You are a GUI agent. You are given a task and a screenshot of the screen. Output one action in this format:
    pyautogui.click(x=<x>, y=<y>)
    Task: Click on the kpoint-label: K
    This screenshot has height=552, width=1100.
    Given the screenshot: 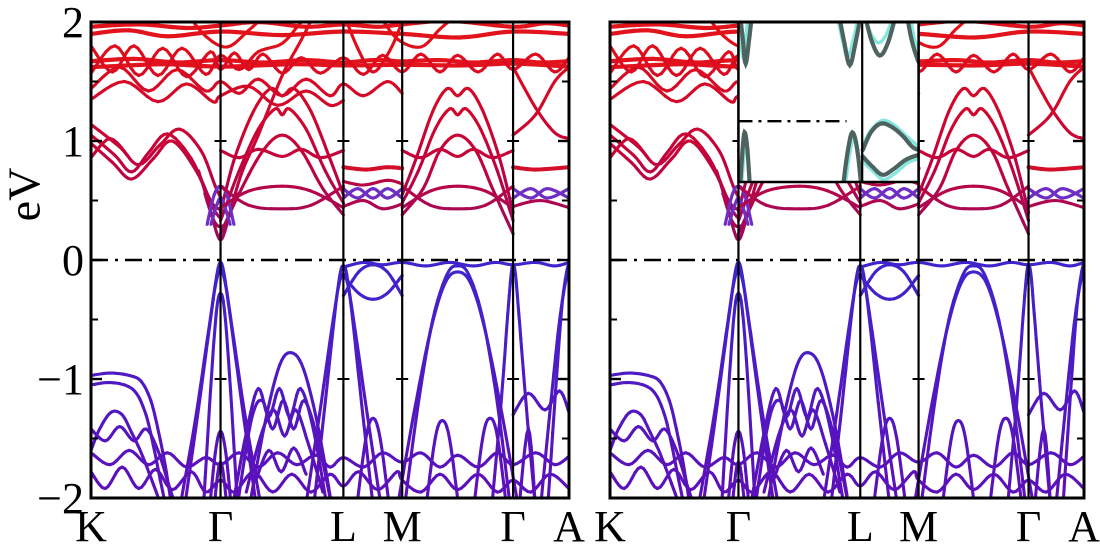 What is the action you would take?
    pyautogui.click(x=91, y=526)
    